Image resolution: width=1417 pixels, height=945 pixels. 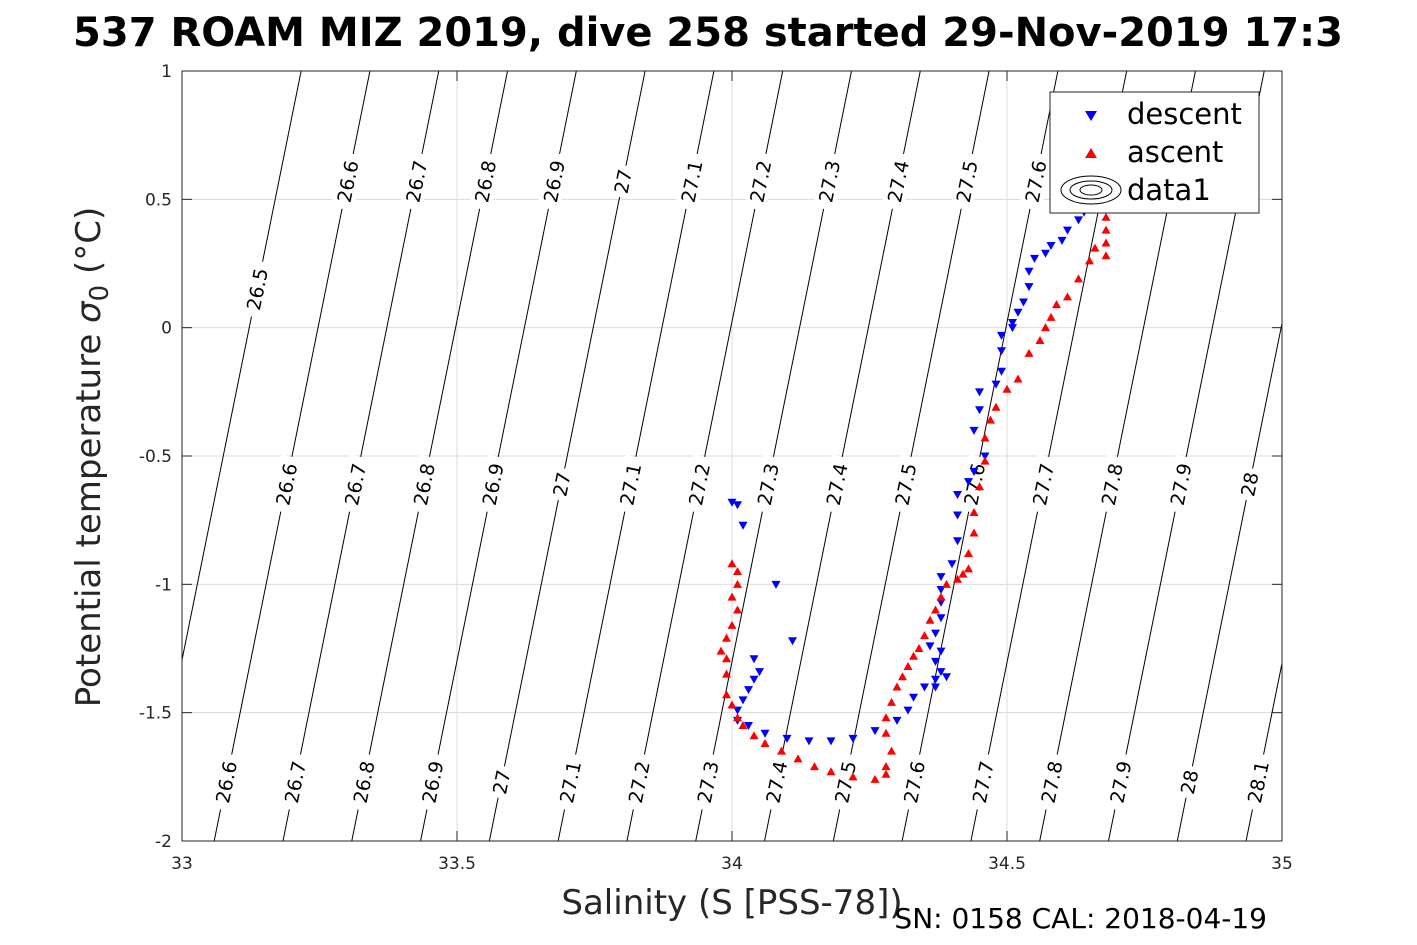 I want to click on y-axis-label: Potential temperature σ0 (°C), so click(x=92, y=457).